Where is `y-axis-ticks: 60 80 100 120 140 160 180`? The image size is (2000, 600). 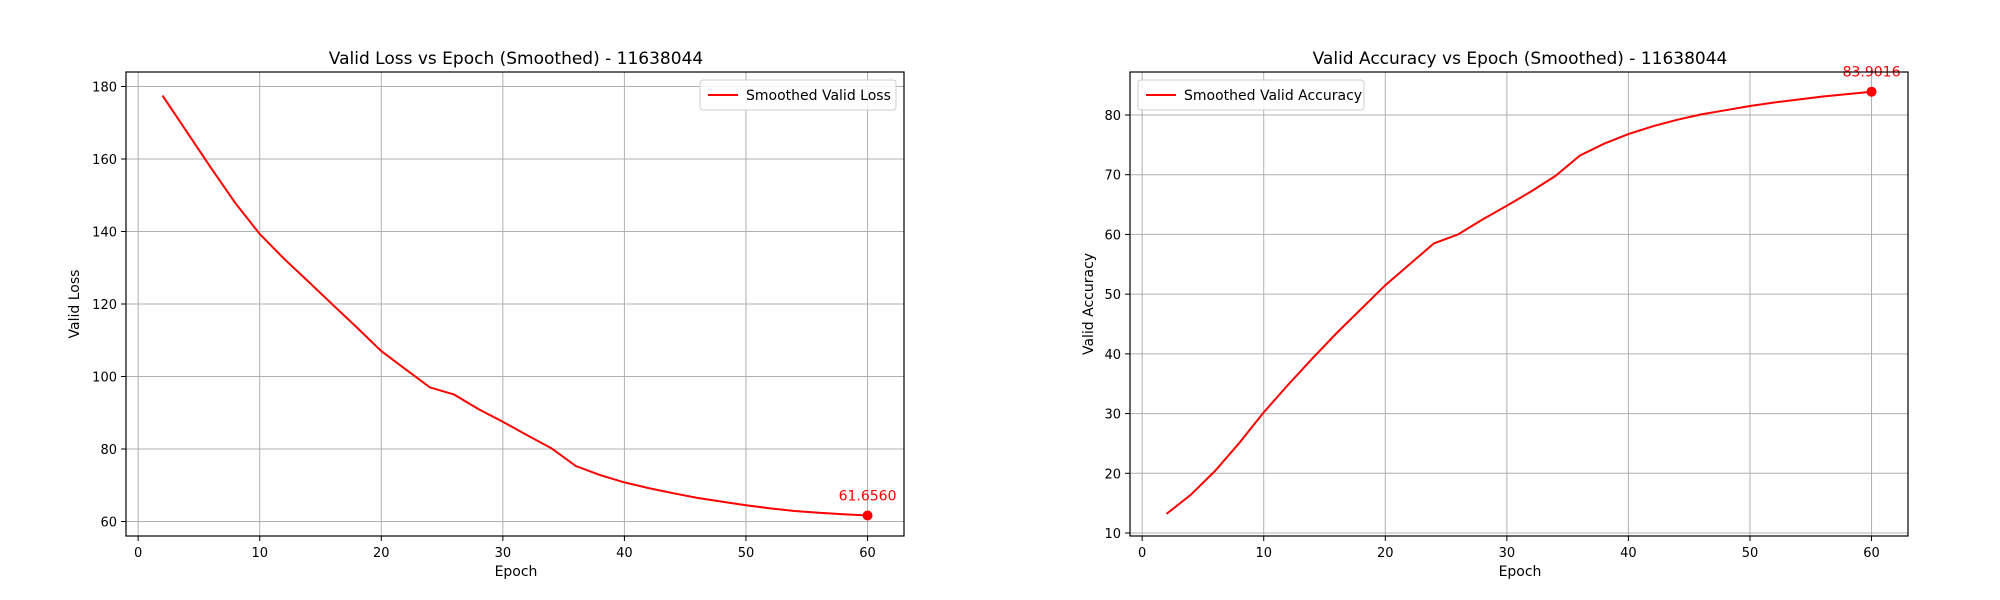
y-axis-ticks: 60 80 100 120 140 160 180 is located at coordinates (109, 306).